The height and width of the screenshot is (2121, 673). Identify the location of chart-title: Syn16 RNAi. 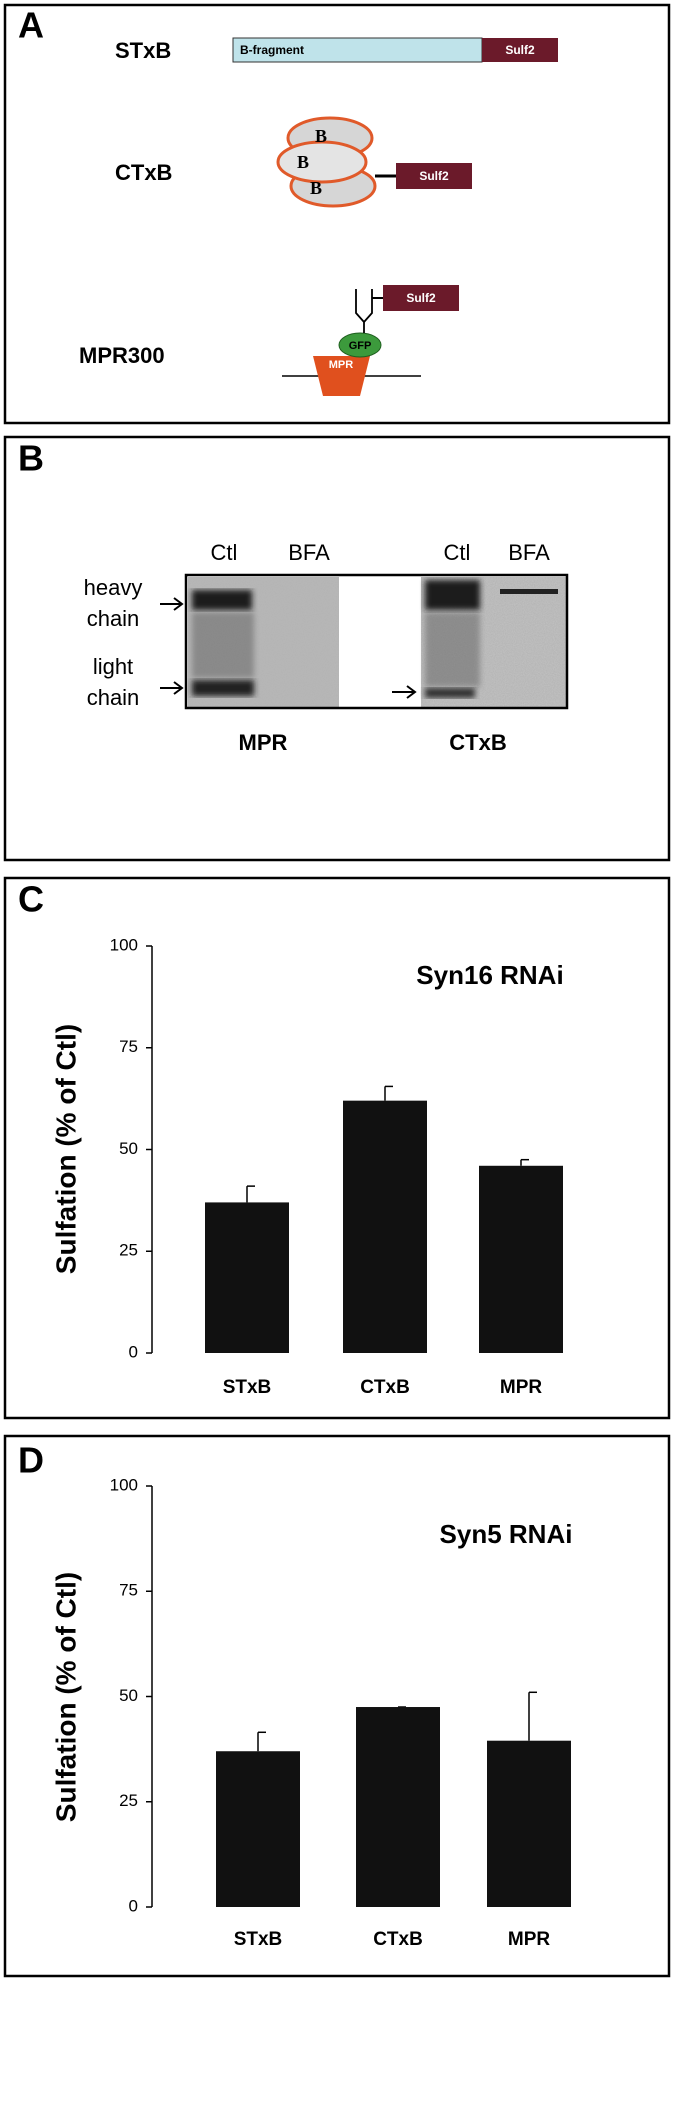
(489, 975).